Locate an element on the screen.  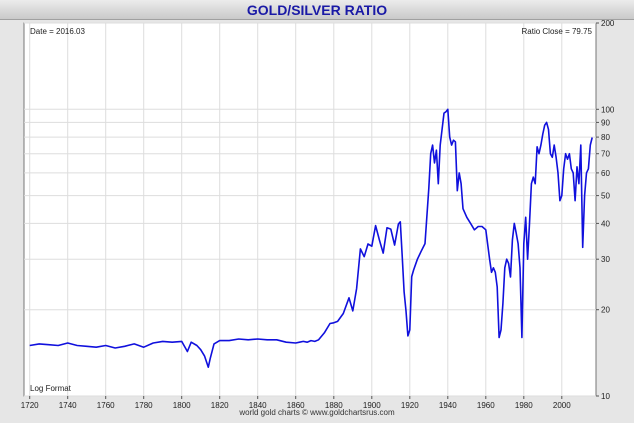
y-tick-label: 30 is located at coordinates (605, 259).